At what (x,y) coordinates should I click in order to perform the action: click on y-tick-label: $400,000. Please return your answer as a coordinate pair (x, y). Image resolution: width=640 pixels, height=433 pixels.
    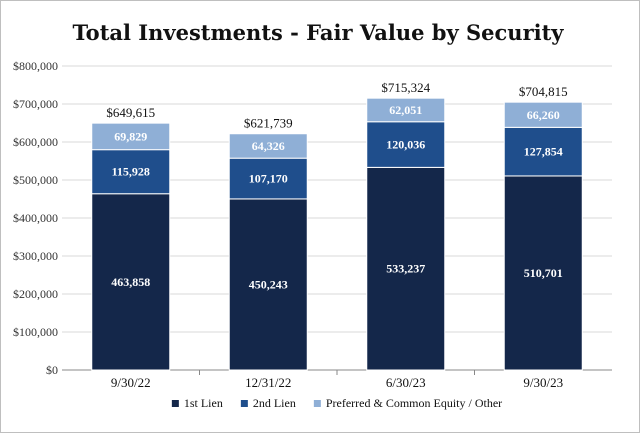
    Looking at the image, I should click on (35, 218).